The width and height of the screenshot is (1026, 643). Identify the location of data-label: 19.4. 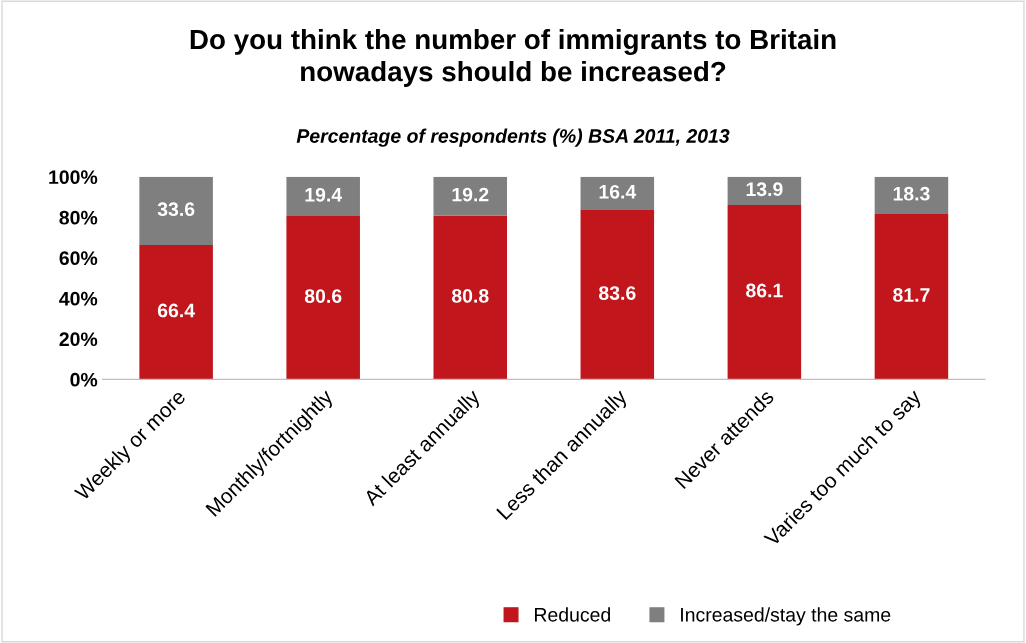
(324, 194).